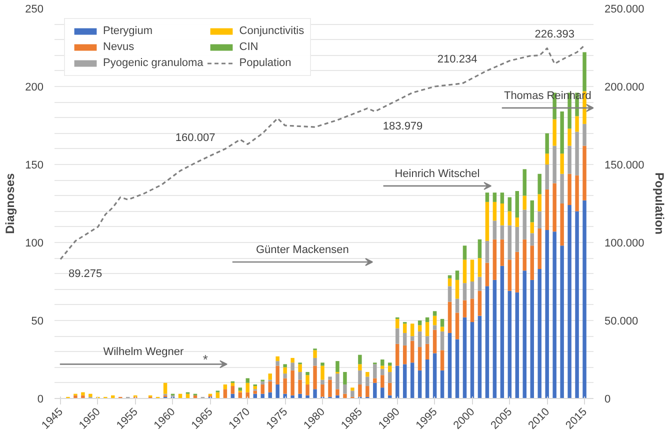 Image resolution: width=669 pixels, height=435 pixels. I want to click on y-tick-label: 0, so click(40, 400).